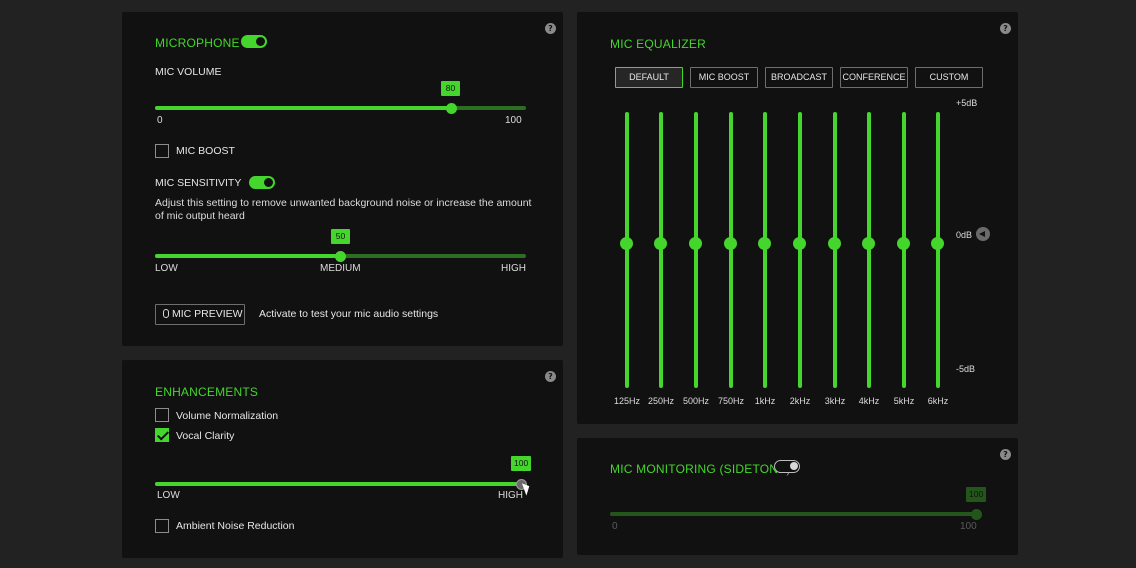  I want to click on eq-band-slider-750hz, so click(730, 250).